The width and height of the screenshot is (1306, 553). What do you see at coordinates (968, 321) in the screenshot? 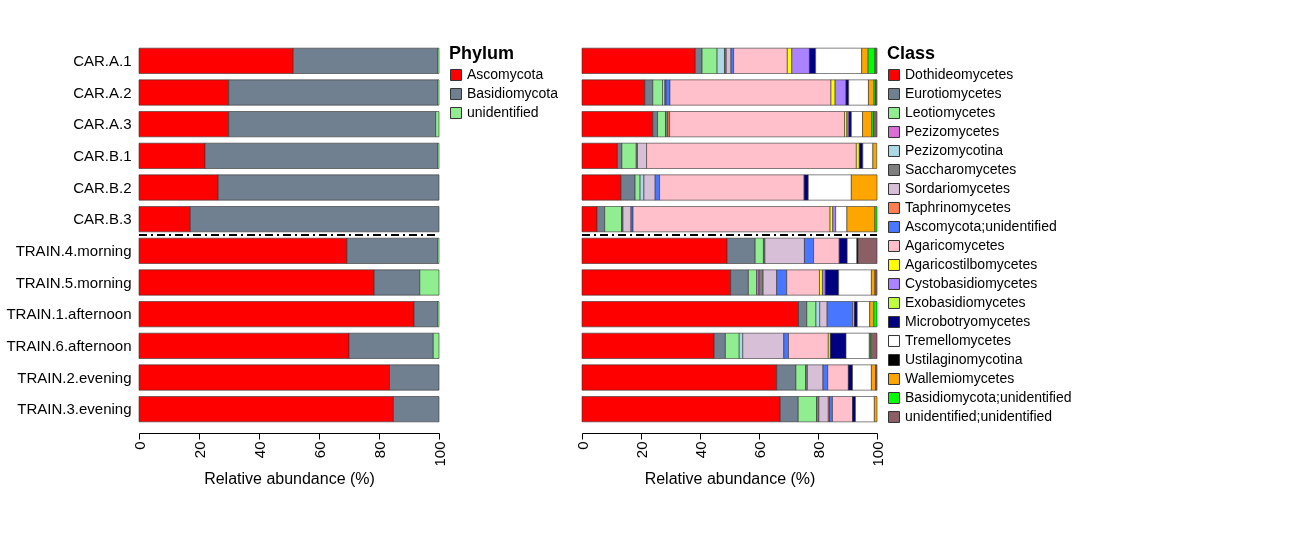
I see `legend-label: Microbotryomycetes` at bounding box center [968, 321].